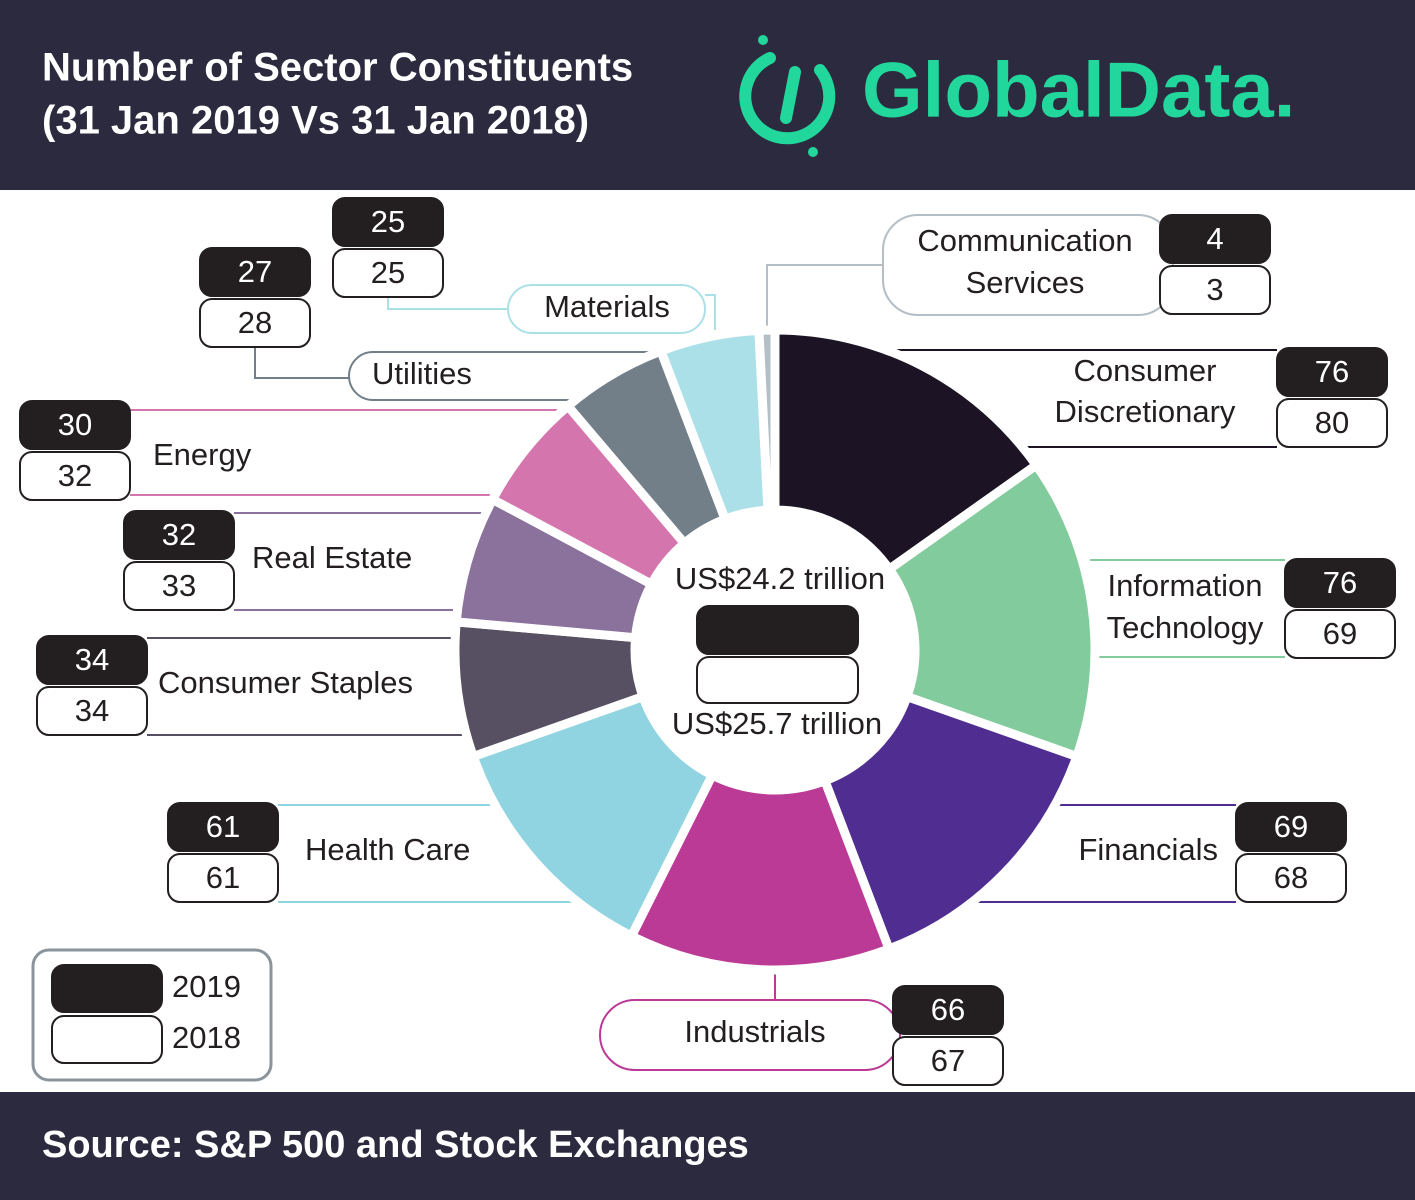 Image resolution: width=1415 pixels, height=1200 pixels. I want to click on value-label: 33, so click(179, 585).